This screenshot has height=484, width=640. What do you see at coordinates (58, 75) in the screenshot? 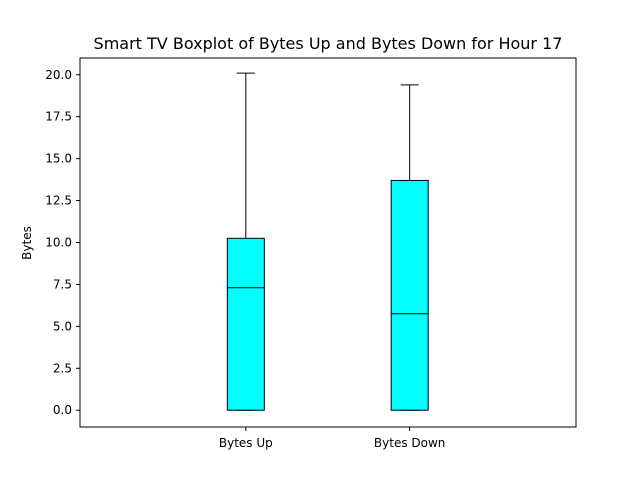
I see `y-tick-label: 20.0` at bounding box center [58, 75].